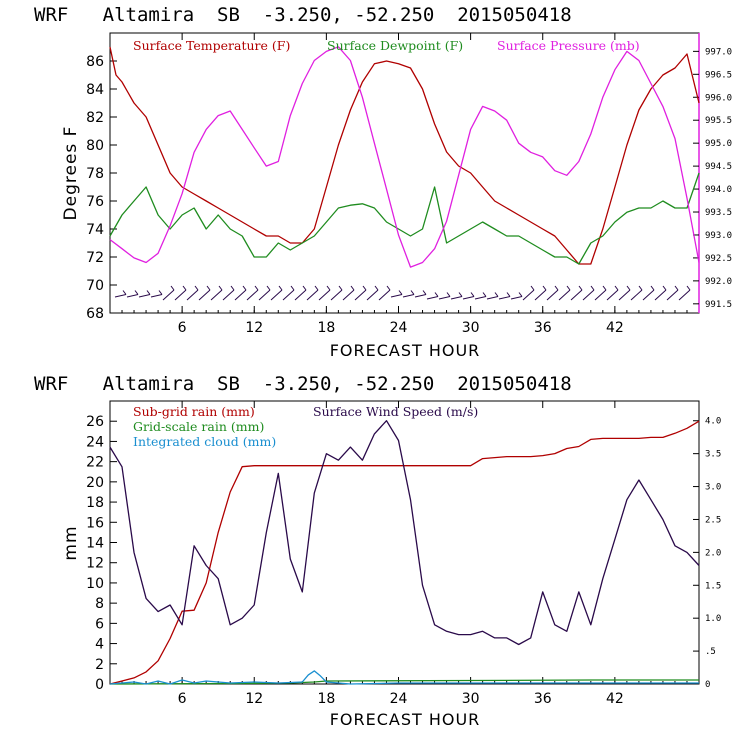 The image size is (740, 740). I want to click on y-tick-label: 80, so click(95, 146).